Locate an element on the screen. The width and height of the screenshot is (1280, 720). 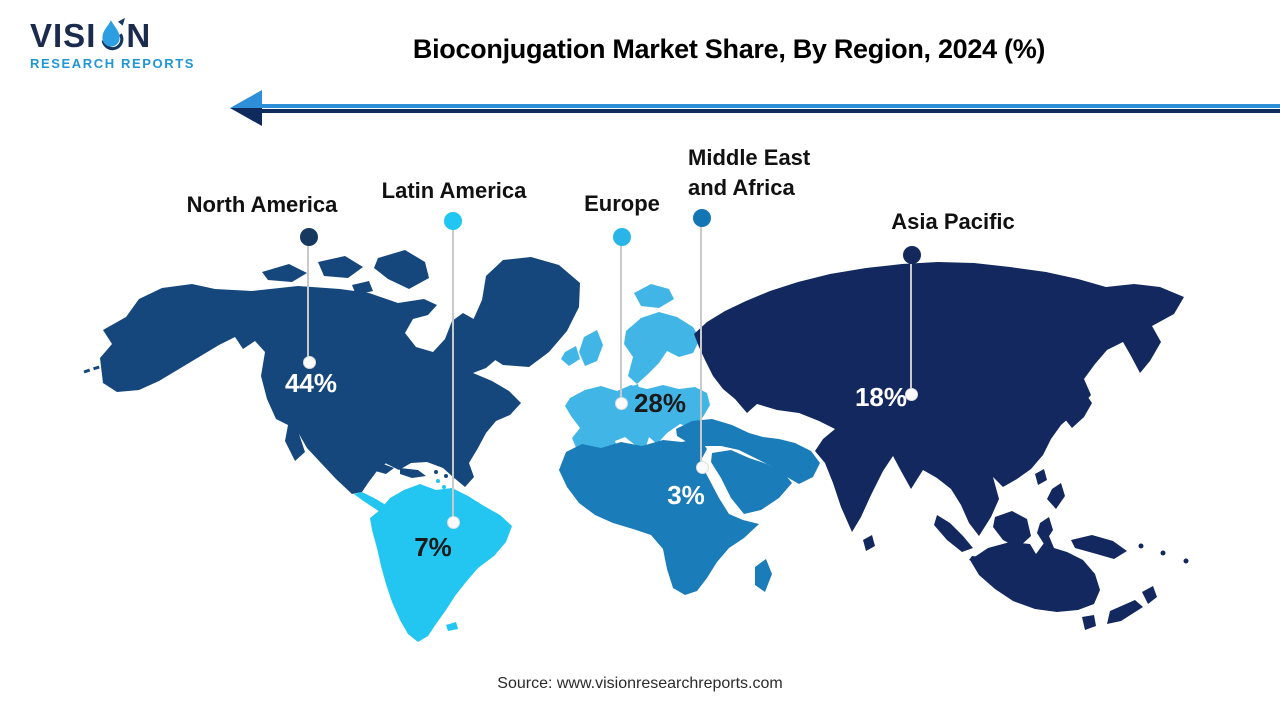
leader-endpoint-middle-east-africa-icon is located at coordinates (702, 467).